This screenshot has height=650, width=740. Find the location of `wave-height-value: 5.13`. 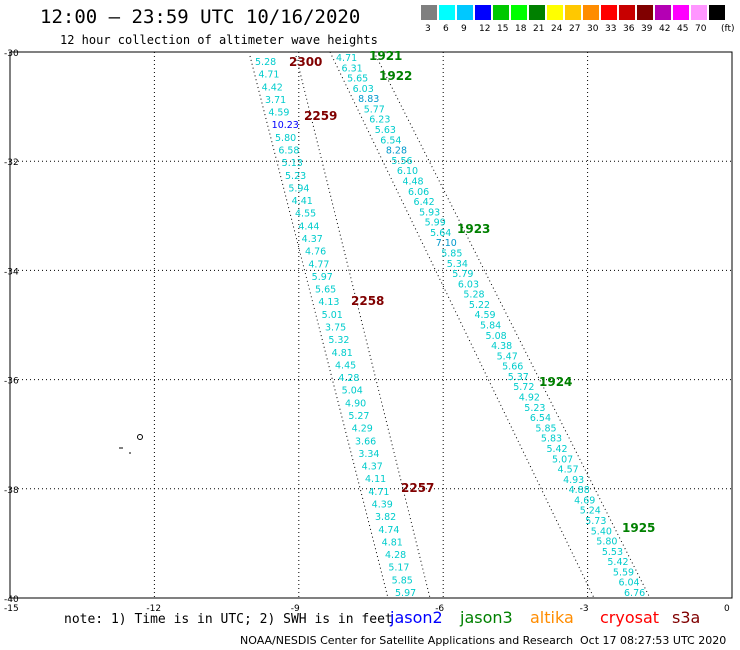

wave-height-value: 5.13 is located at coordinates (292, 163).